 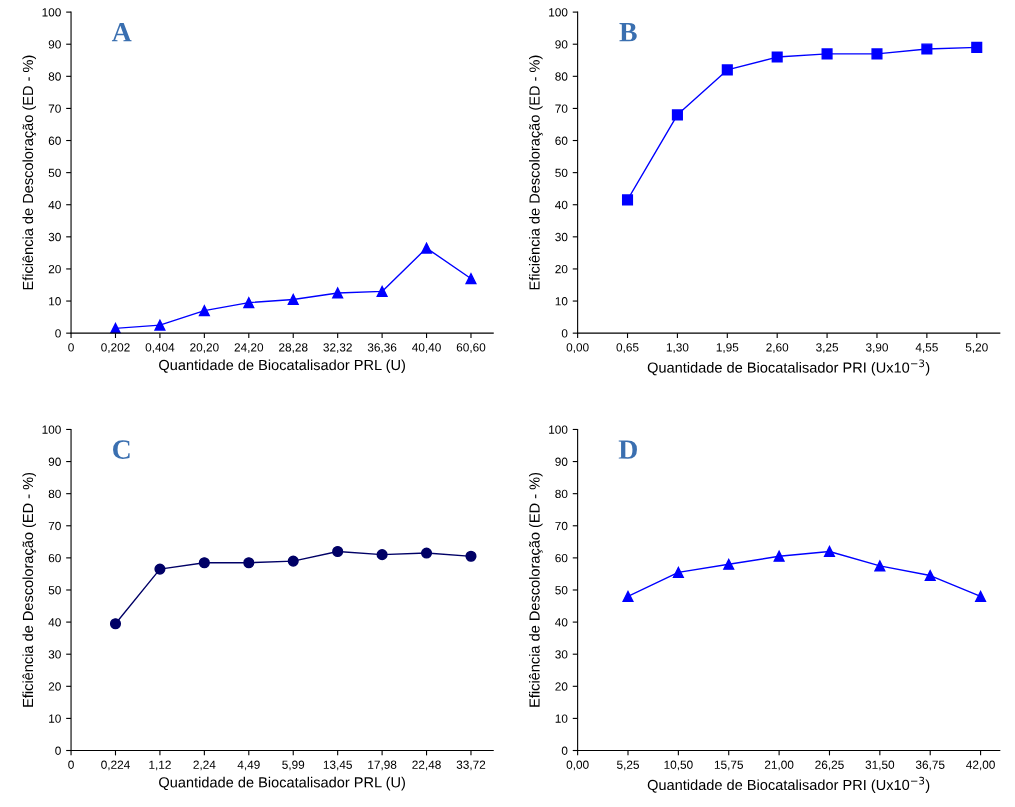 I want to click on chart-title: B, so click(x=628, y=32).